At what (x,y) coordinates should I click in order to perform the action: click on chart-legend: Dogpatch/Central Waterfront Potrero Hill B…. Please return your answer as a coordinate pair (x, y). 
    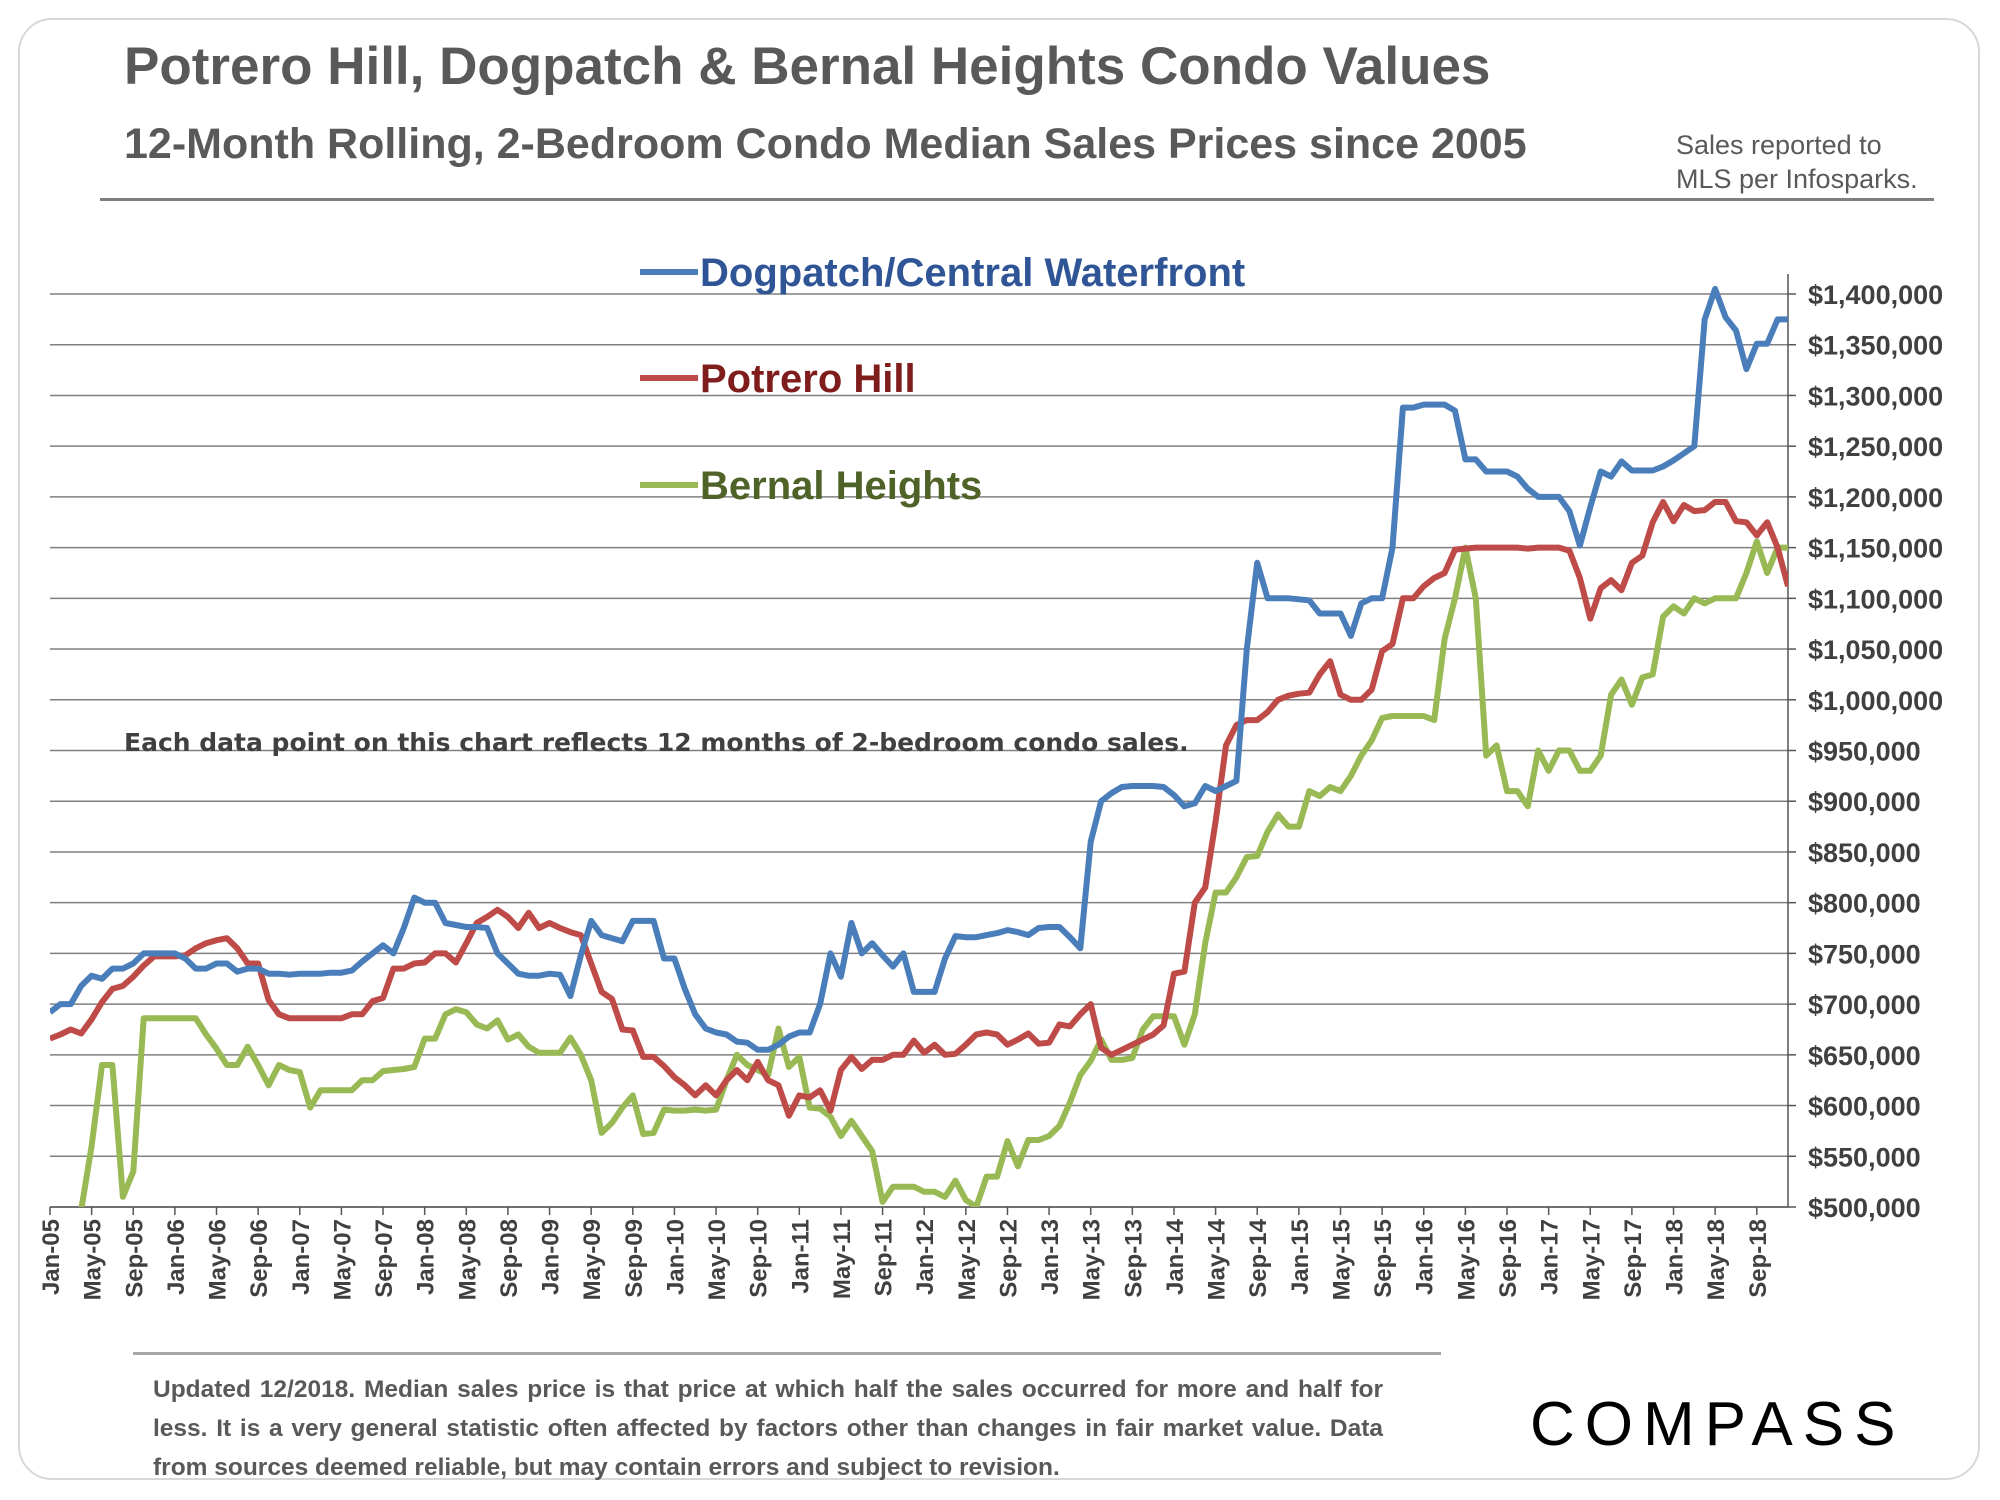
    Looking at the image, I should click on (942, 379).